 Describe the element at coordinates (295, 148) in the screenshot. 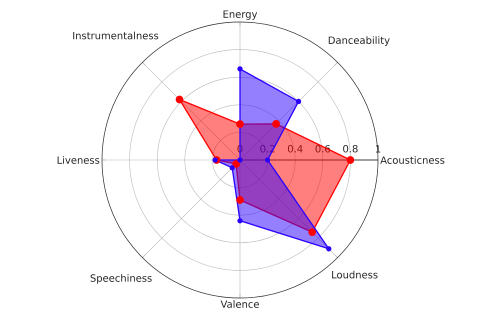

I see `y-tick-label: 0.4` at that location.